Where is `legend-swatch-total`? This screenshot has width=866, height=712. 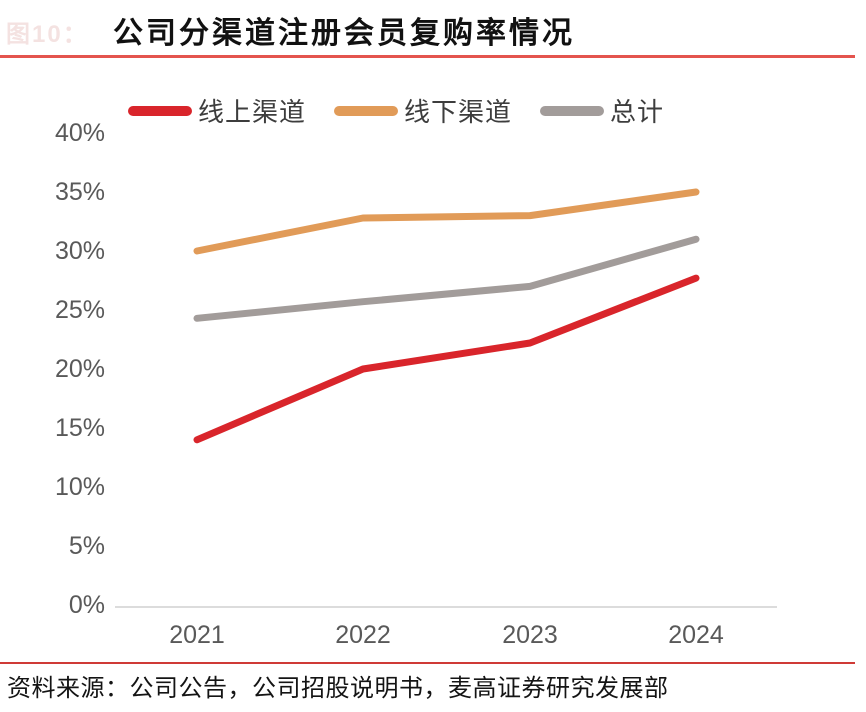
legend-swatch-total is located at coordinates (572, 110).